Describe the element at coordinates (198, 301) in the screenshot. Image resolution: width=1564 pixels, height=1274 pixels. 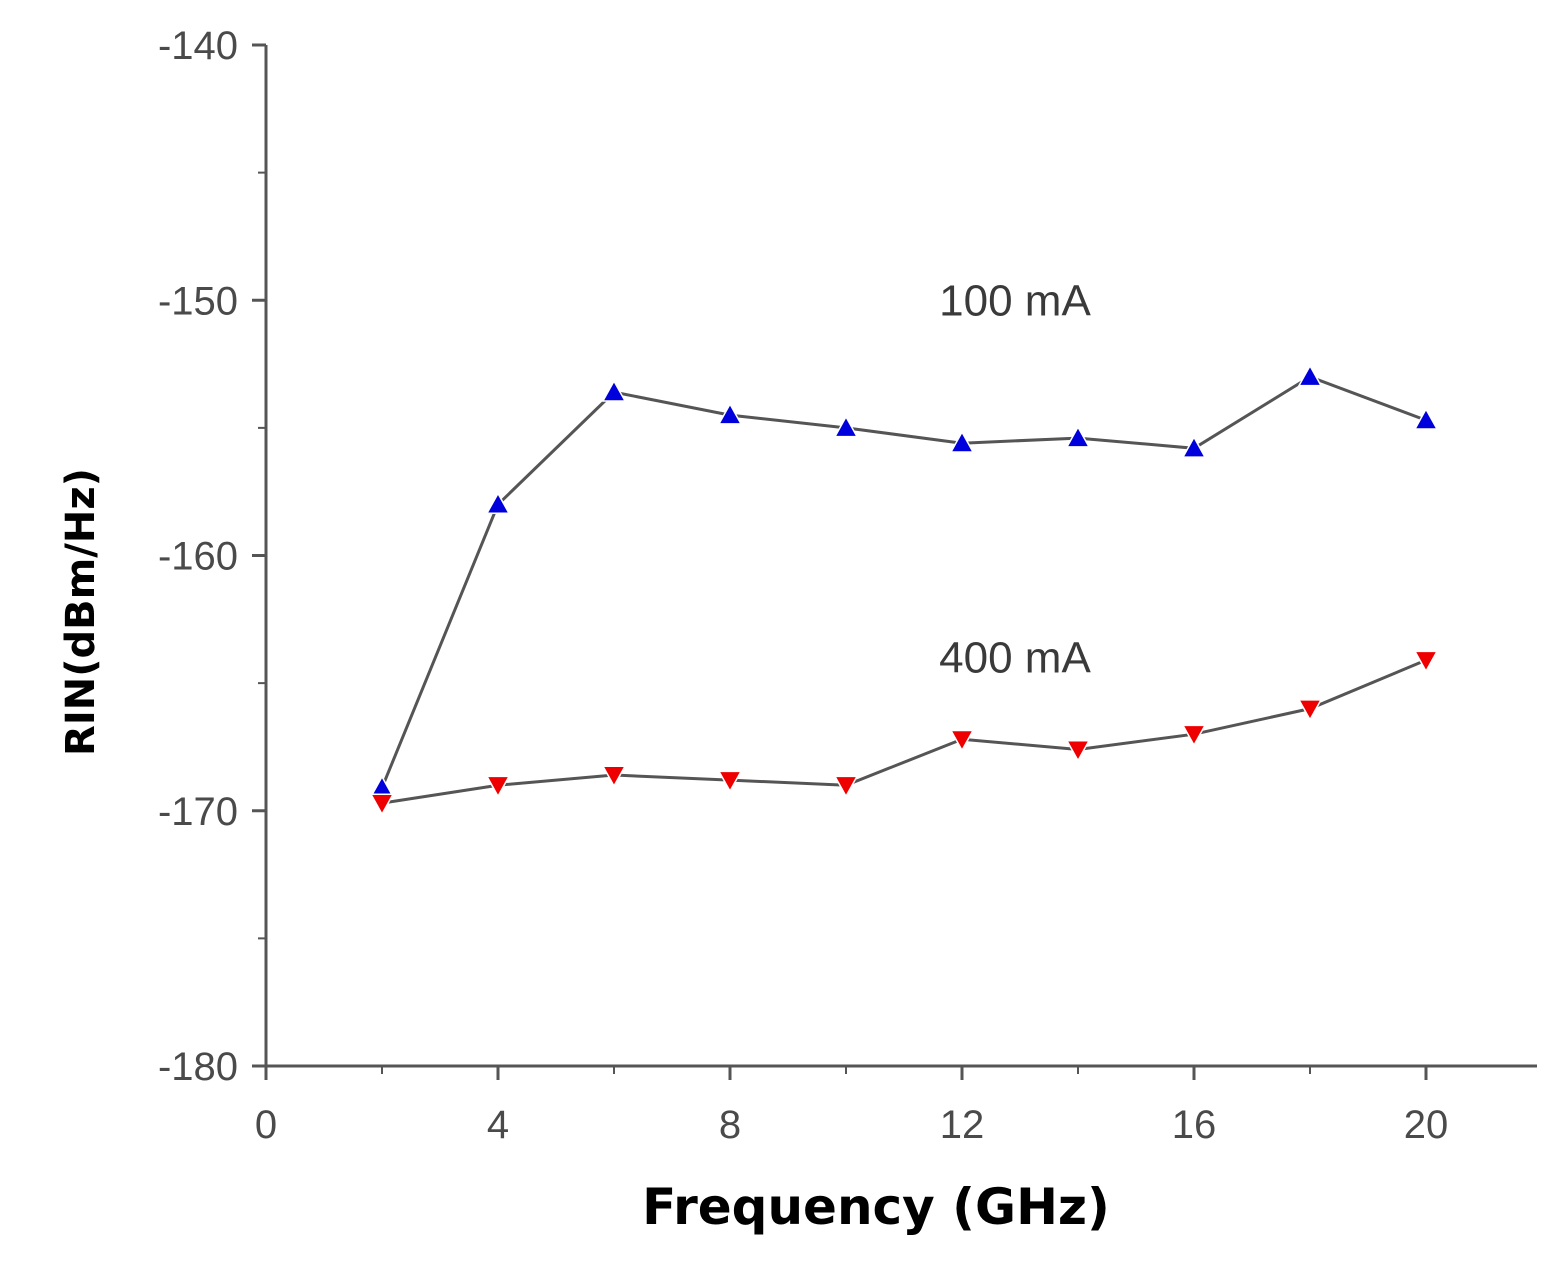
I see `y-tick-label: -150` at that location.